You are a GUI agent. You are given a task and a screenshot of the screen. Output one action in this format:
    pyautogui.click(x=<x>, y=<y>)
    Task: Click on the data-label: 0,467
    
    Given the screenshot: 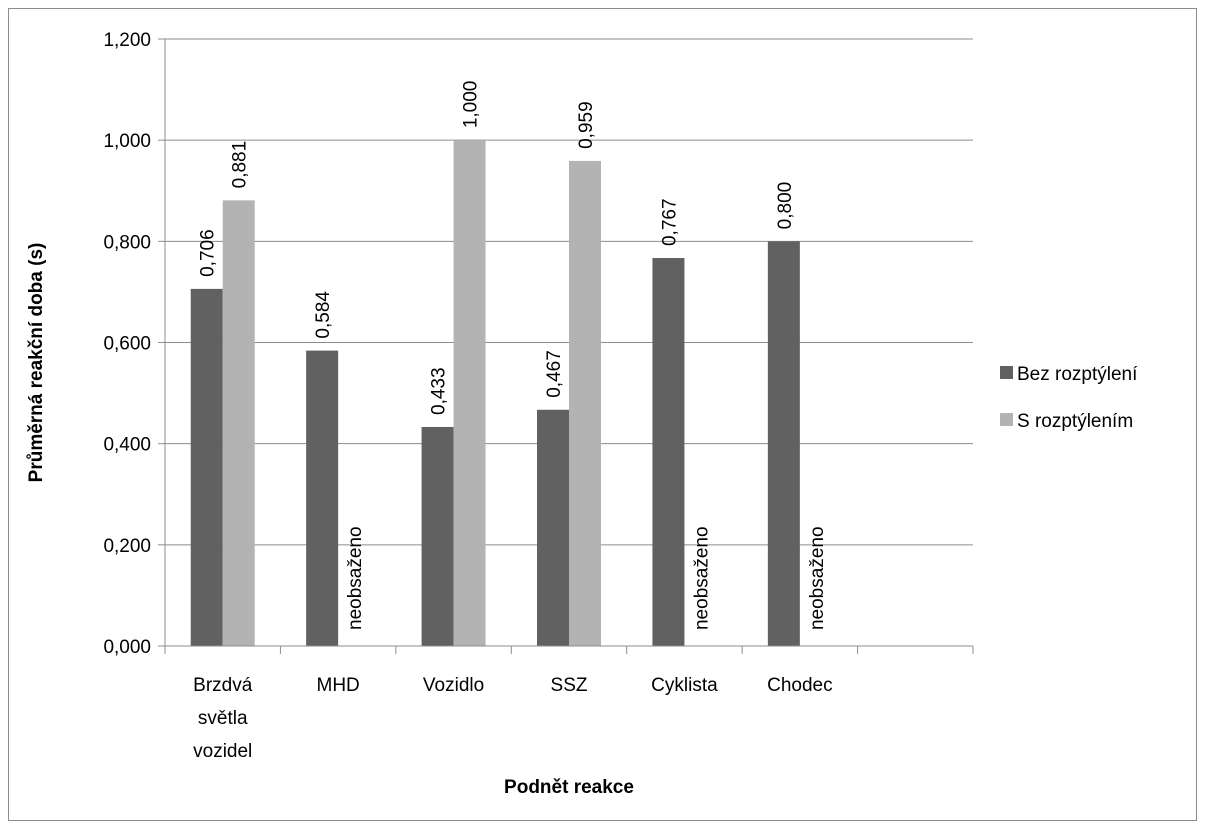 What is the action you would take?
    pyautogui.click(x=554, y=374)
    